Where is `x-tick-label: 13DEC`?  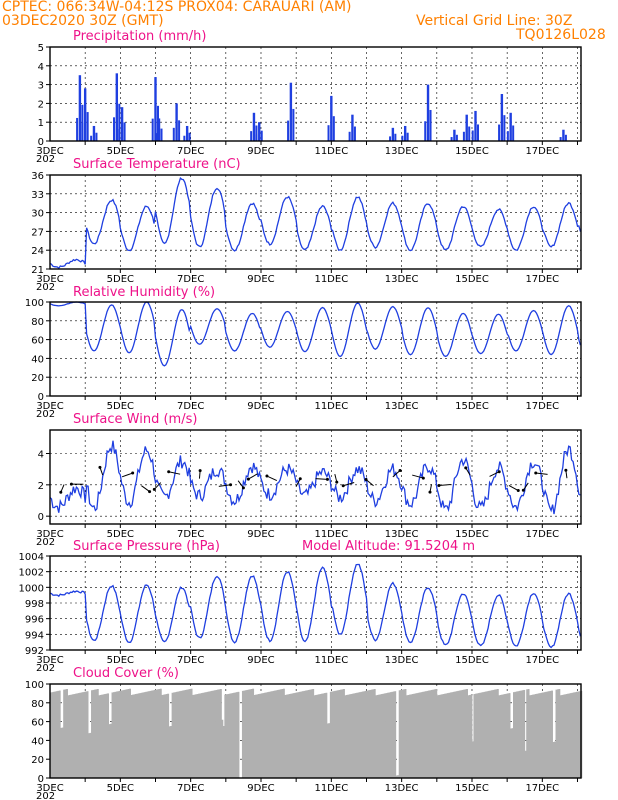 x-tick-label: 13DEC is located at coordinates (402, 151).